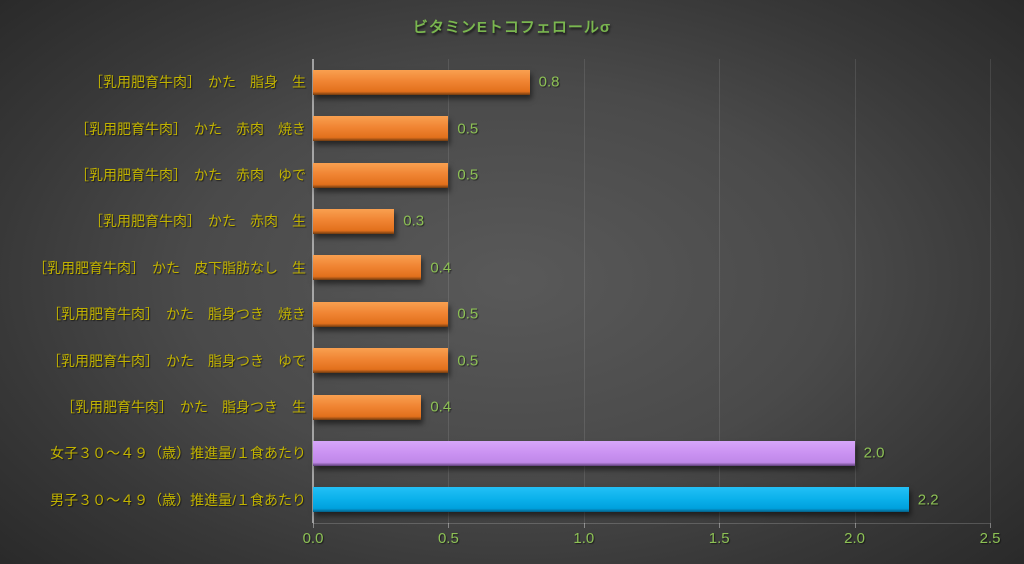  Describe the element at coordinates (190, 175) in the screenshot. I see `category-label: ［乳用肥育牛肉］ かた 赤肉 ゆで` at that location.